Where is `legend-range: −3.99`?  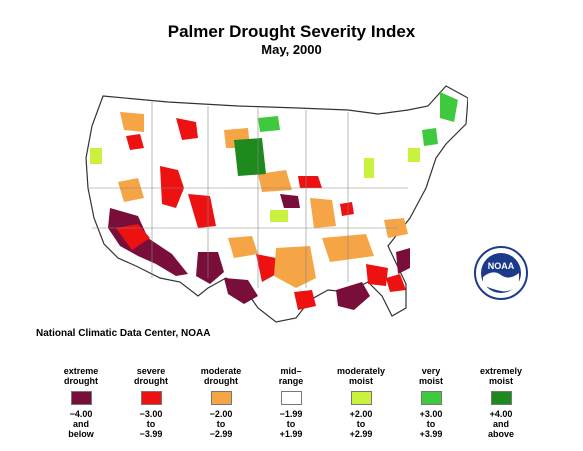
legend-range: −3.99 is located at coordinates (151, 434).